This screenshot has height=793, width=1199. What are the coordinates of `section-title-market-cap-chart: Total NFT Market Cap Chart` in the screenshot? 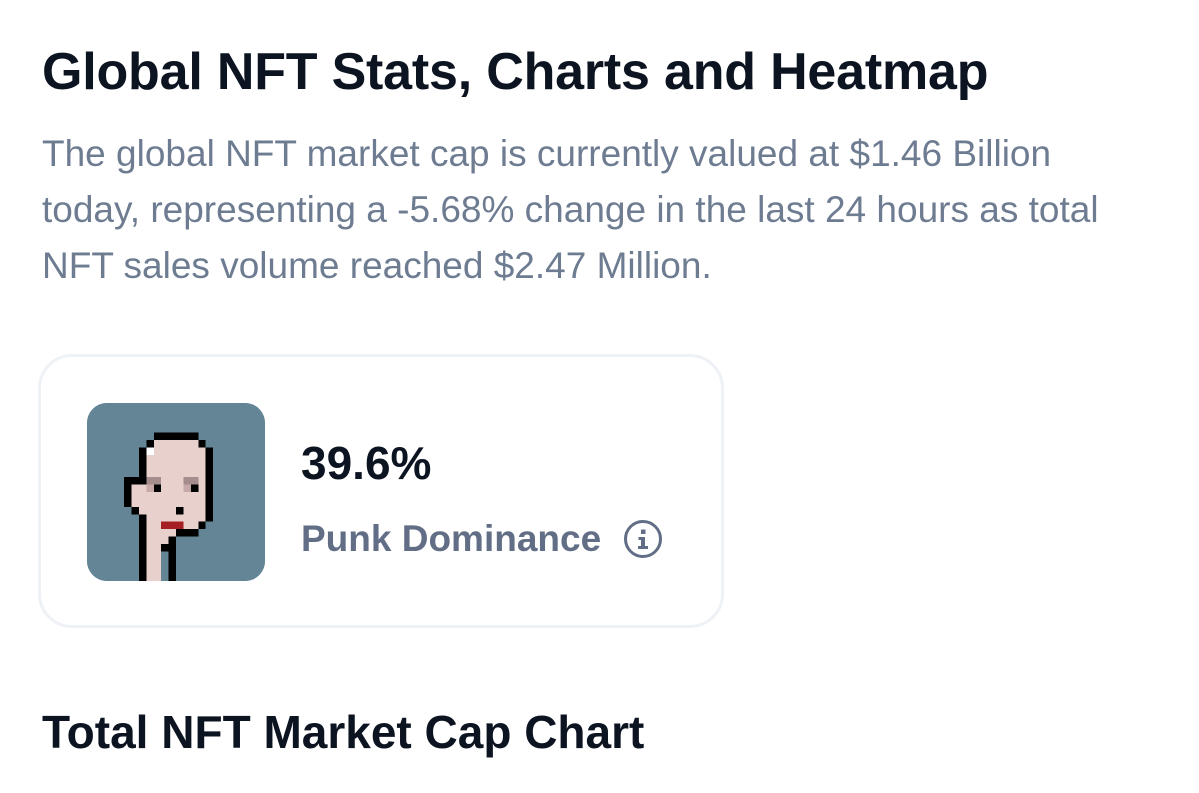 It's located at (343, 732).